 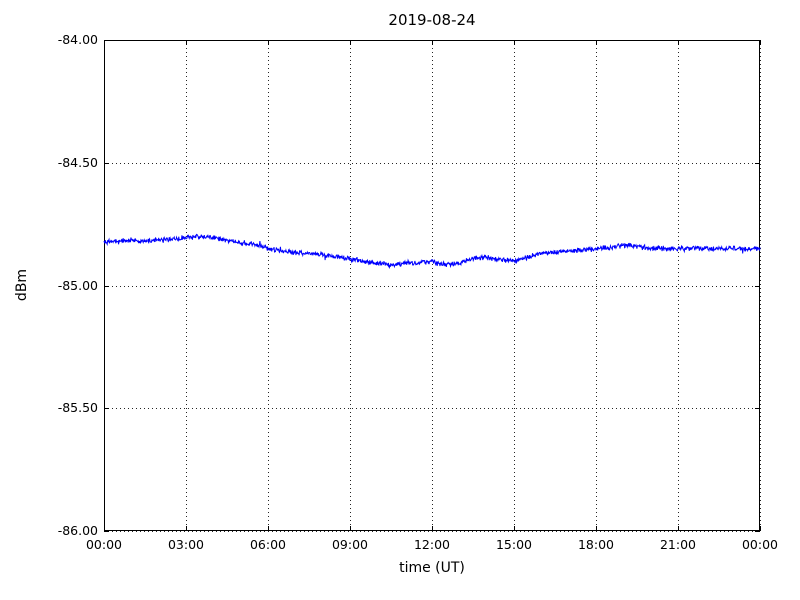 I want to click on x-axis-label: time (UT), so click(x=432, y=568).